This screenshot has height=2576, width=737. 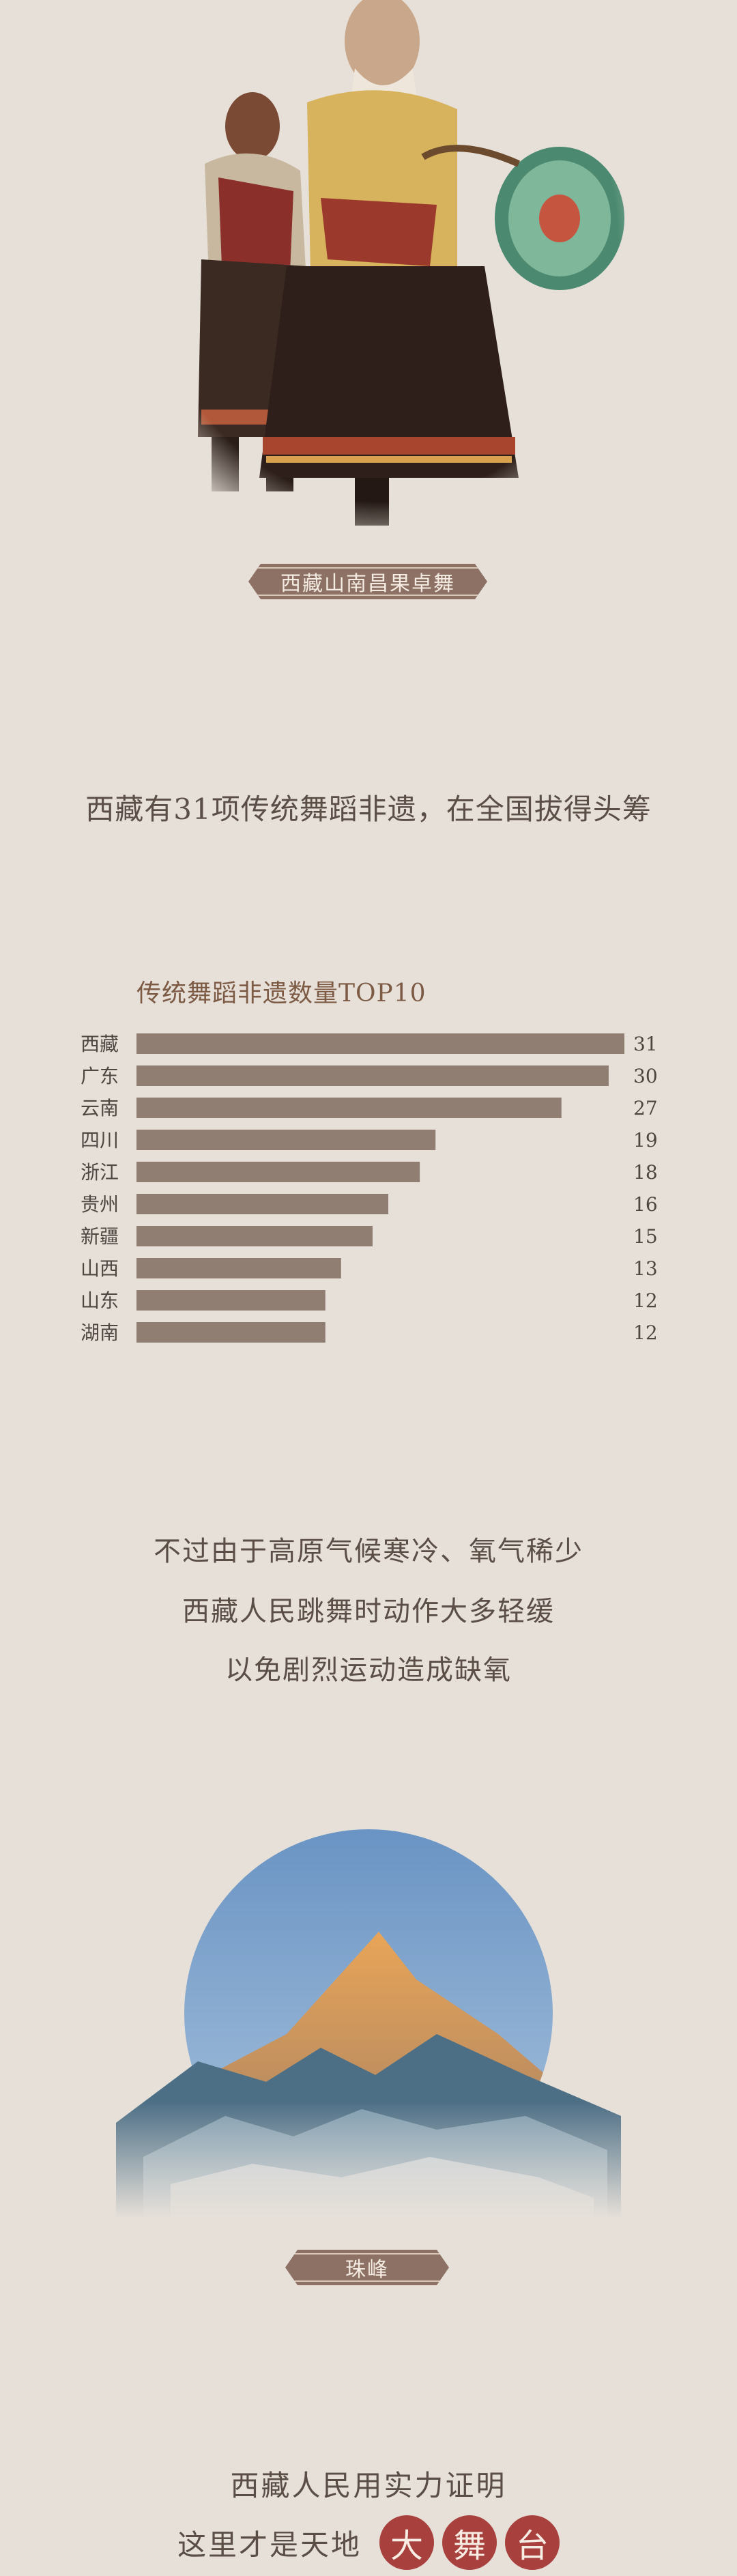 What do you see at coordinates (369, 1551) in the screenshot?
I see `paragraph-line-1: 不过由于高原气候寒冷、氧气稀少` at bounding box center [369, 1551].